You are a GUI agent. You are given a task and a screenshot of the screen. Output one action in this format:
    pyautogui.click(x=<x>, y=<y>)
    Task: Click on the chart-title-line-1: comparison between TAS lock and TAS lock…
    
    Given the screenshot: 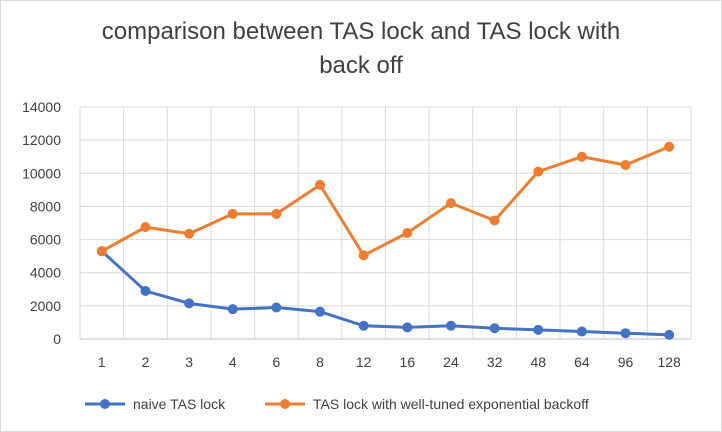 What is the action you would take?
    pyautogui.click(x=361, y=31)
    